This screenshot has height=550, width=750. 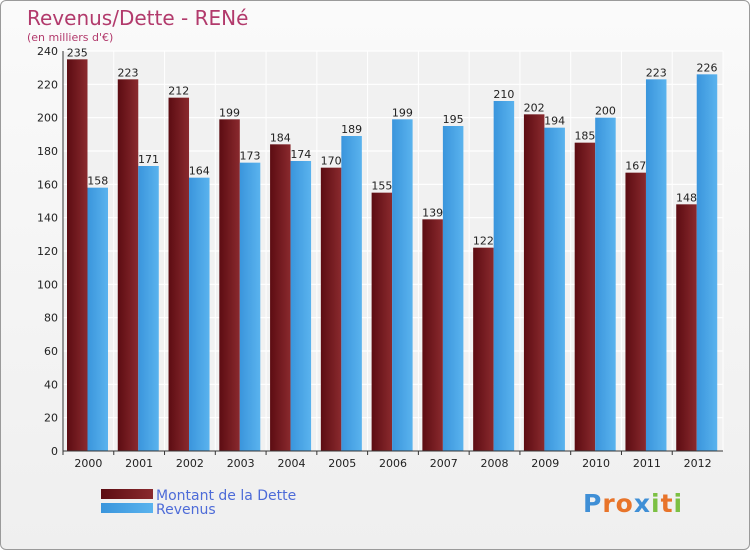 What do you see at coordinates (47, 84) in the screenshot?
I see `y-tick-label: 220` at bounding box center [47, 84].